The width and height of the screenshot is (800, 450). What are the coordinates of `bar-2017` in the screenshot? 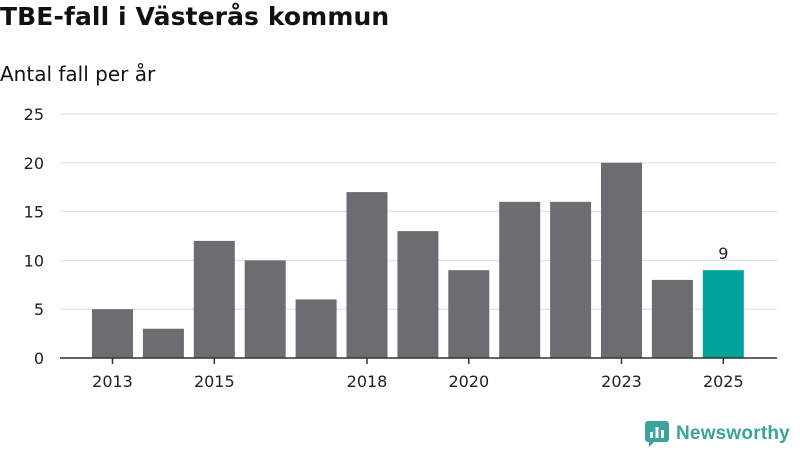 It's located at (316, 328).